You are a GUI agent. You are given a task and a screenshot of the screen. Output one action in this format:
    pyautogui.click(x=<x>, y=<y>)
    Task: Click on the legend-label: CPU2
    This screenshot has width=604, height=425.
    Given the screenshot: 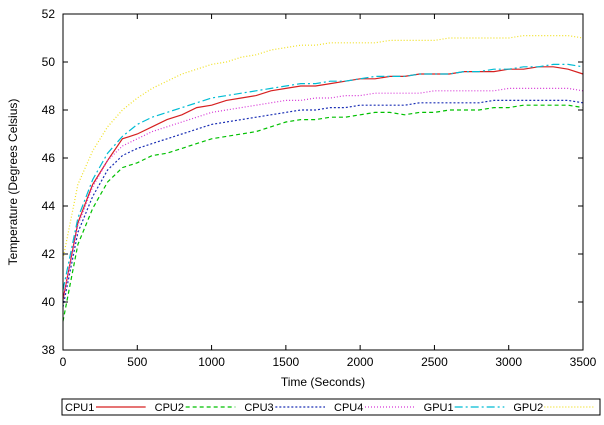 What is the action you would take?
    pyautogui.click(x=169, y=408)
    